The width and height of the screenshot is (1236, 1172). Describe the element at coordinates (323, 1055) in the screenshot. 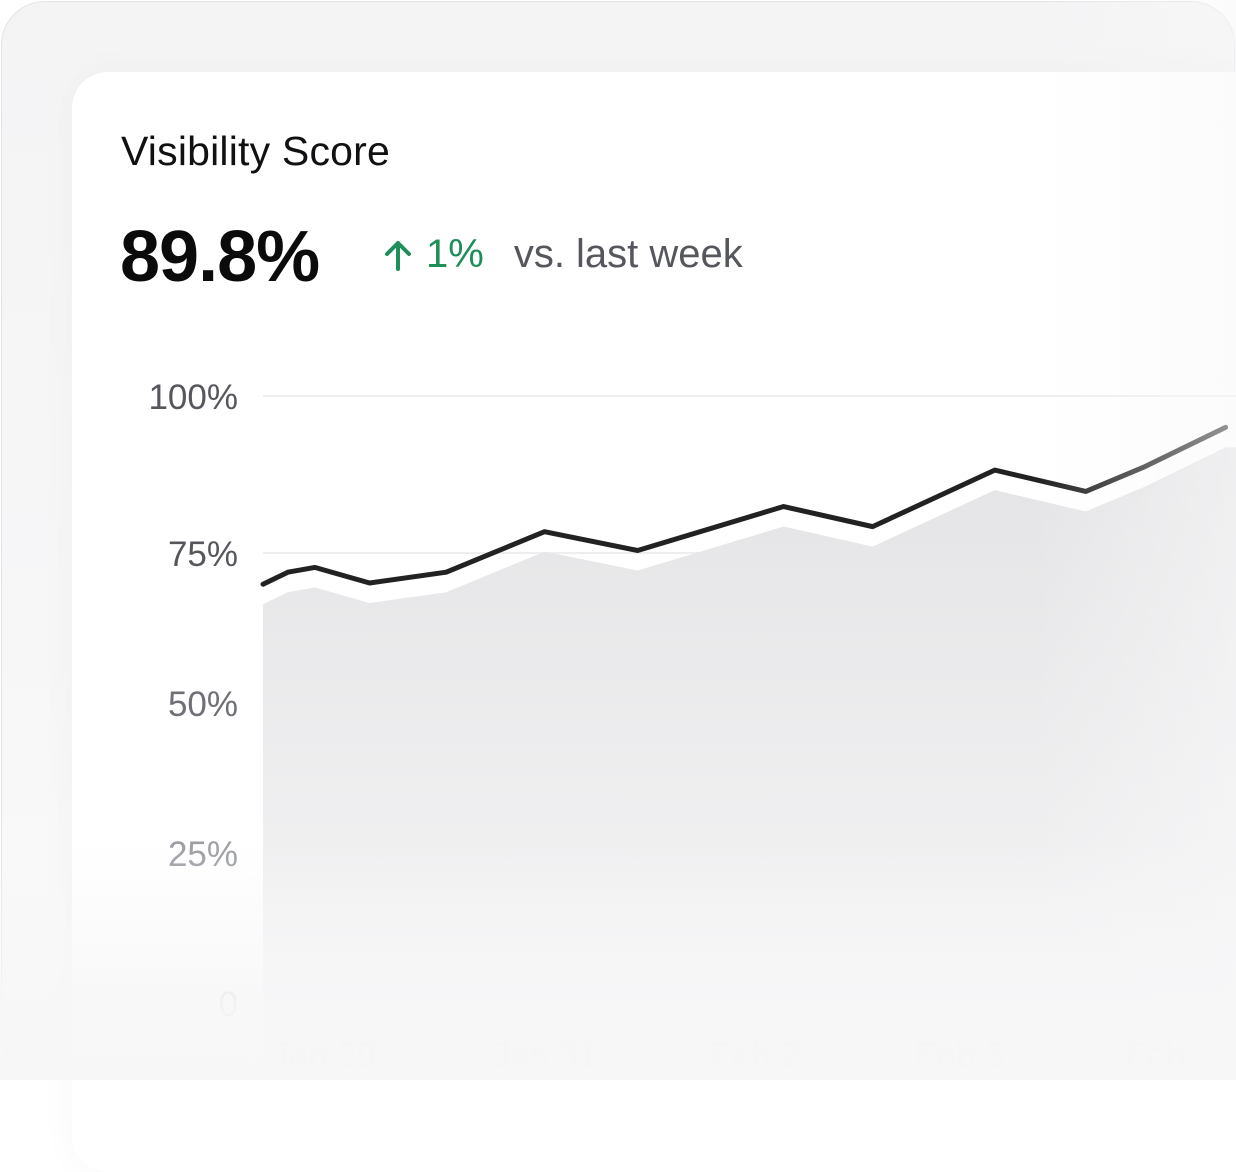

I see `x-tick-label: Jan 29` at that location.